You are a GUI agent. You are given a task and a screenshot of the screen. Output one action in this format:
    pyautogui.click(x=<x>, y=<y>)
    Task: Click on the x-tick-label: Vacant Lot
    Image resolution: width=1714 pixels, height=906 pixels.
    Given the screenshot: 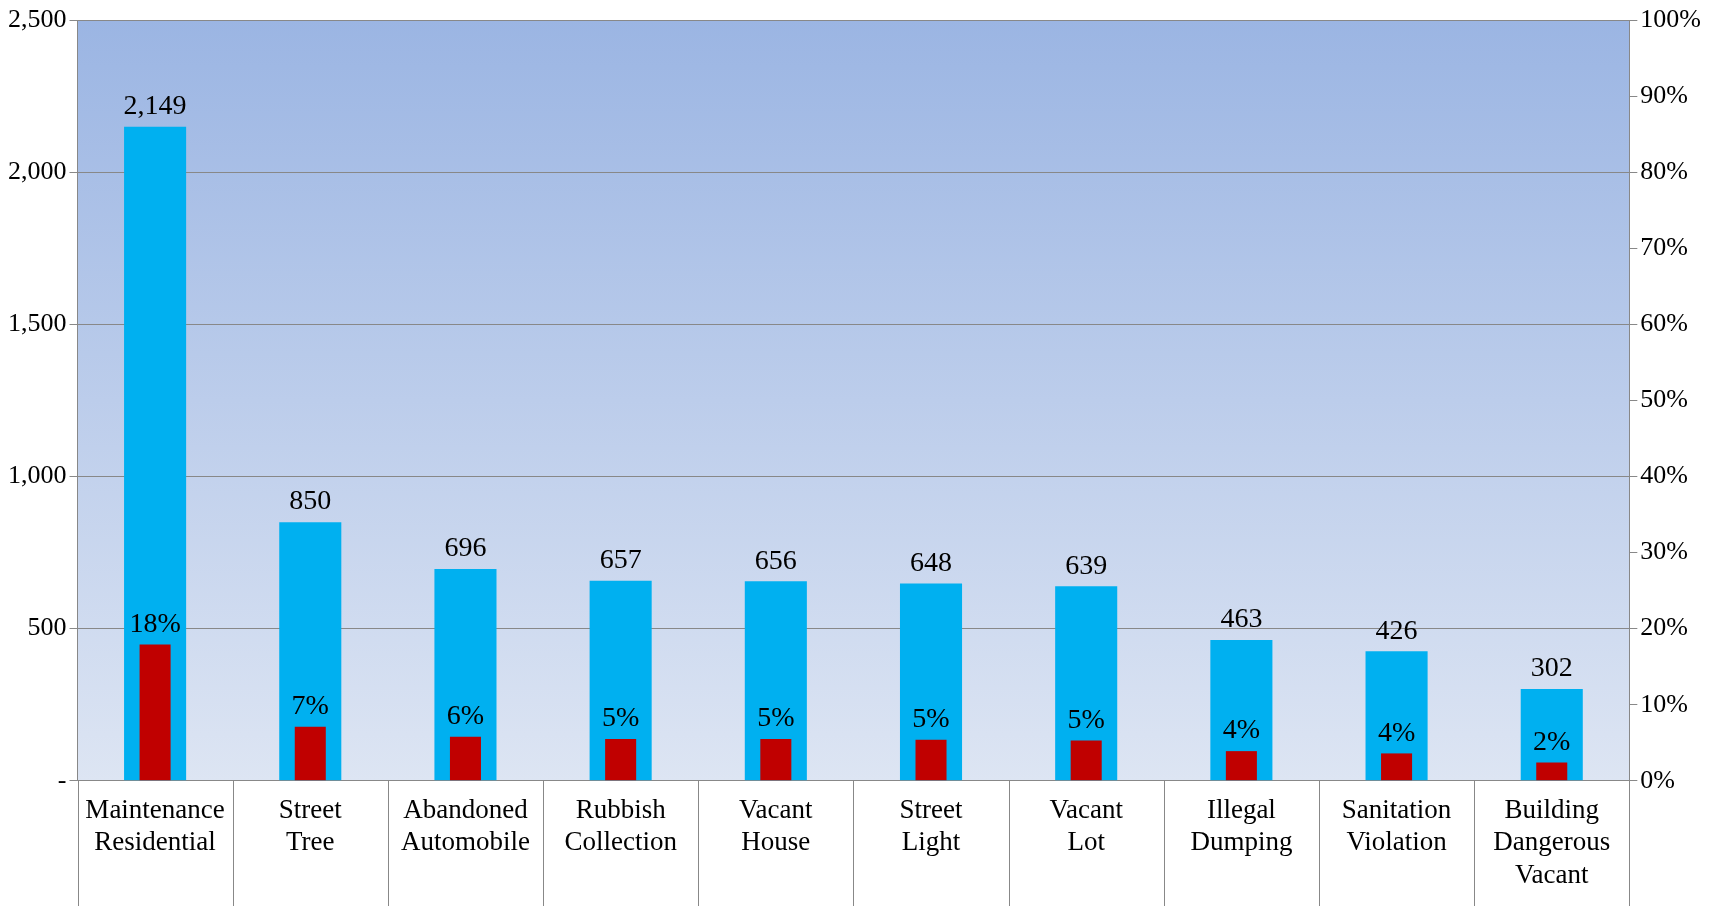 What is the action you would take?
    pyautogui.click(x=1086, y=825)
    